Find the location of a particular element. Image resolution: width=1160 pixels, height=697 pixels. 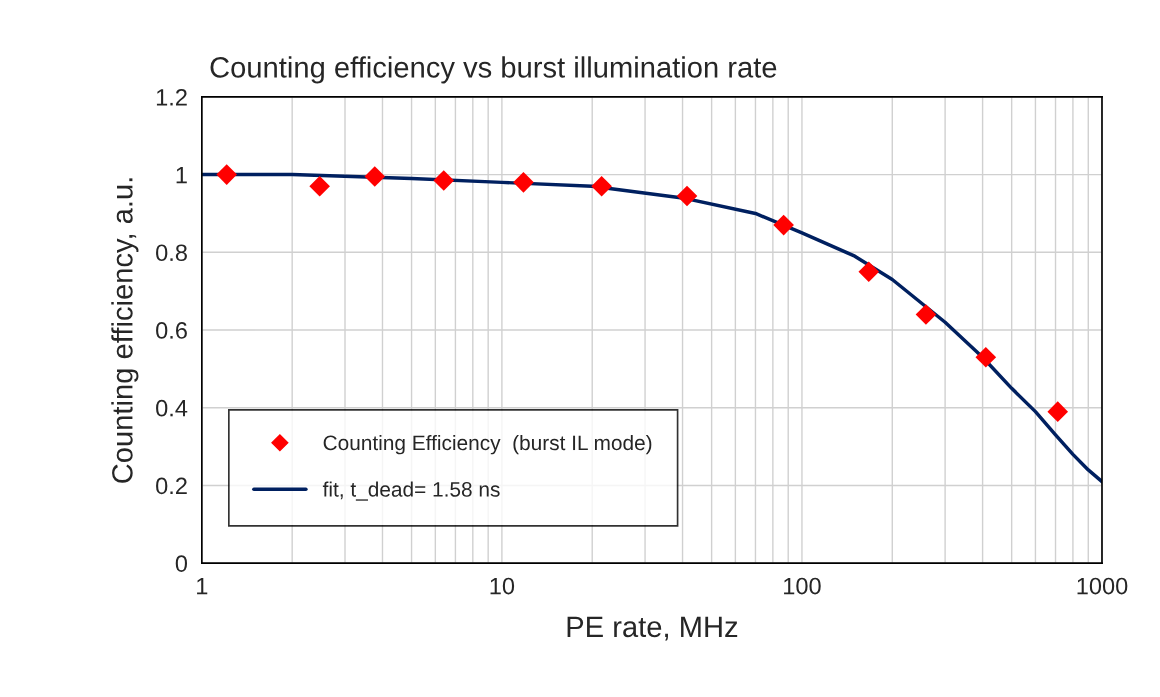

legend-label: fit, t_dead= 1.58 ns is located at coordinates (411, 491).